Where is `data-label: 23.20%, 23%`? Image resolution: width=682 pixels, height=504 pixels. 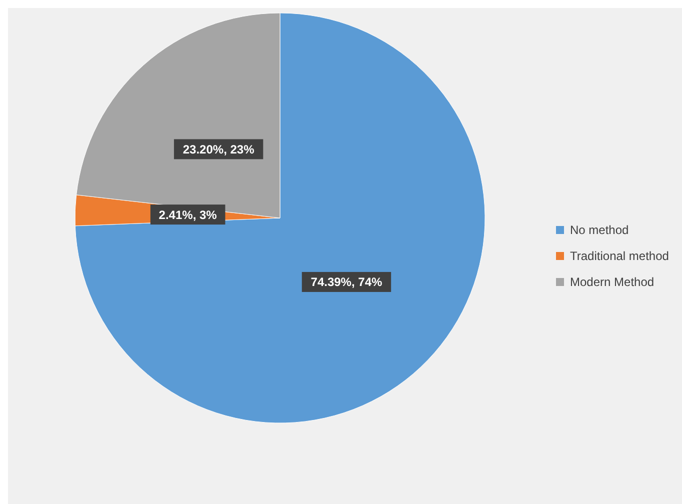 data-label: 23.20%, 23% is located at coordinates (218, 149).